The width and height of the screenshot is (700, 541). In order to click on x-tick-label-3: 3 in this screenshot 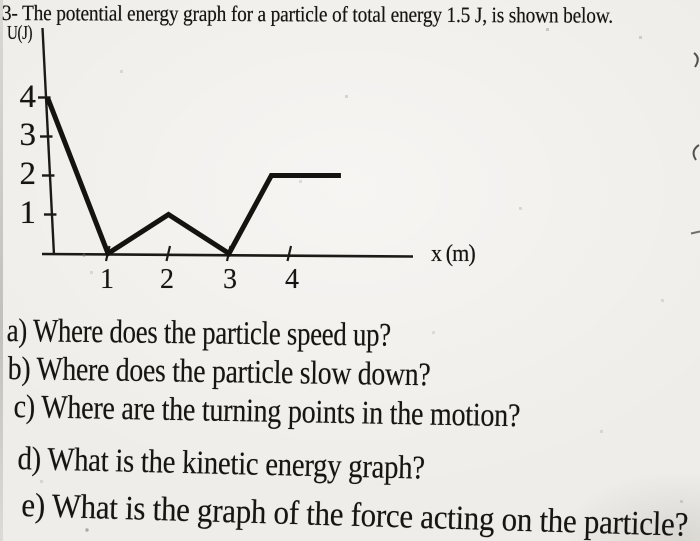, I will do `click(230, 279)`.